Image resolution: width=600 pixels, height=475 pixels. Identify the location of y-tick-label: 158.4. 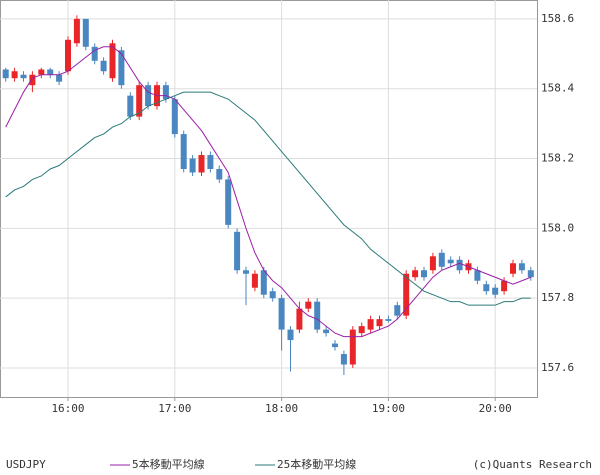
(557, 88).